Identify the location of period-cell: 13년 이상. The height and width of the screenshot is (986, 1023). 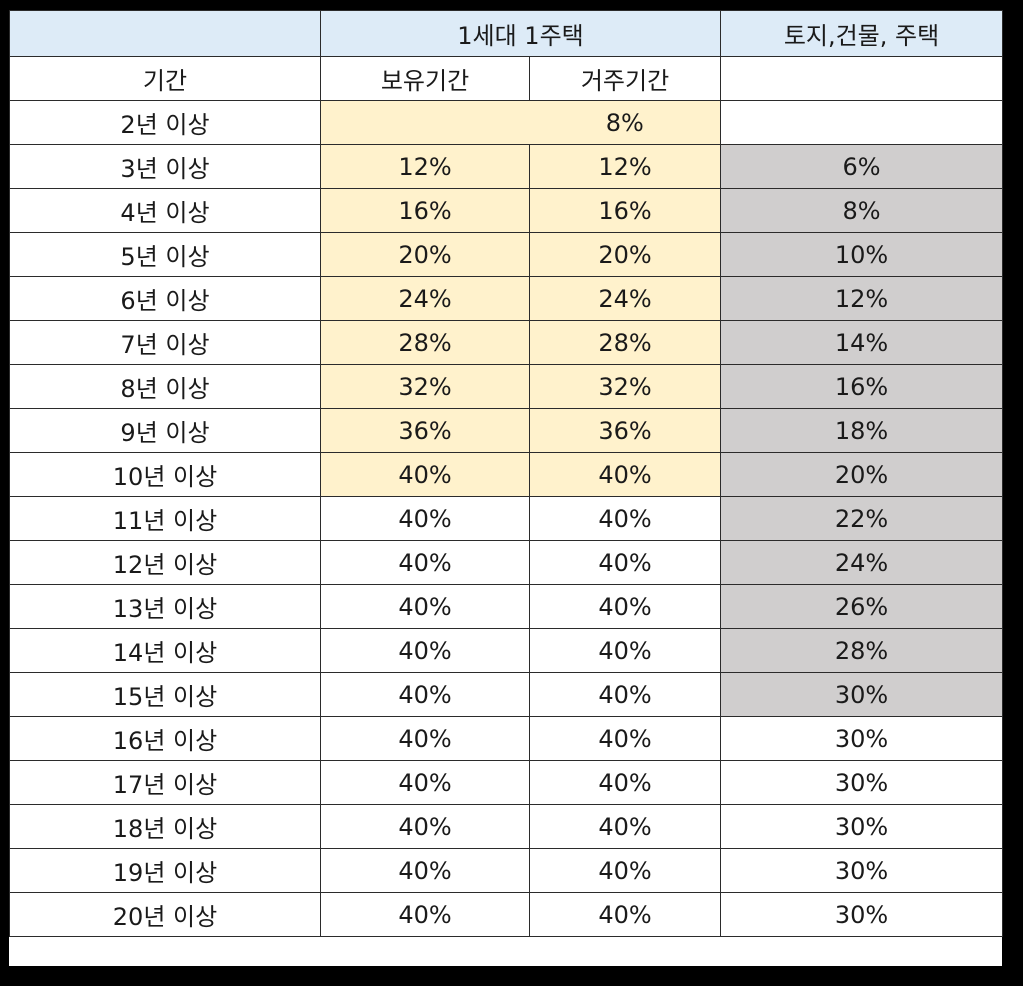
(165, 606).